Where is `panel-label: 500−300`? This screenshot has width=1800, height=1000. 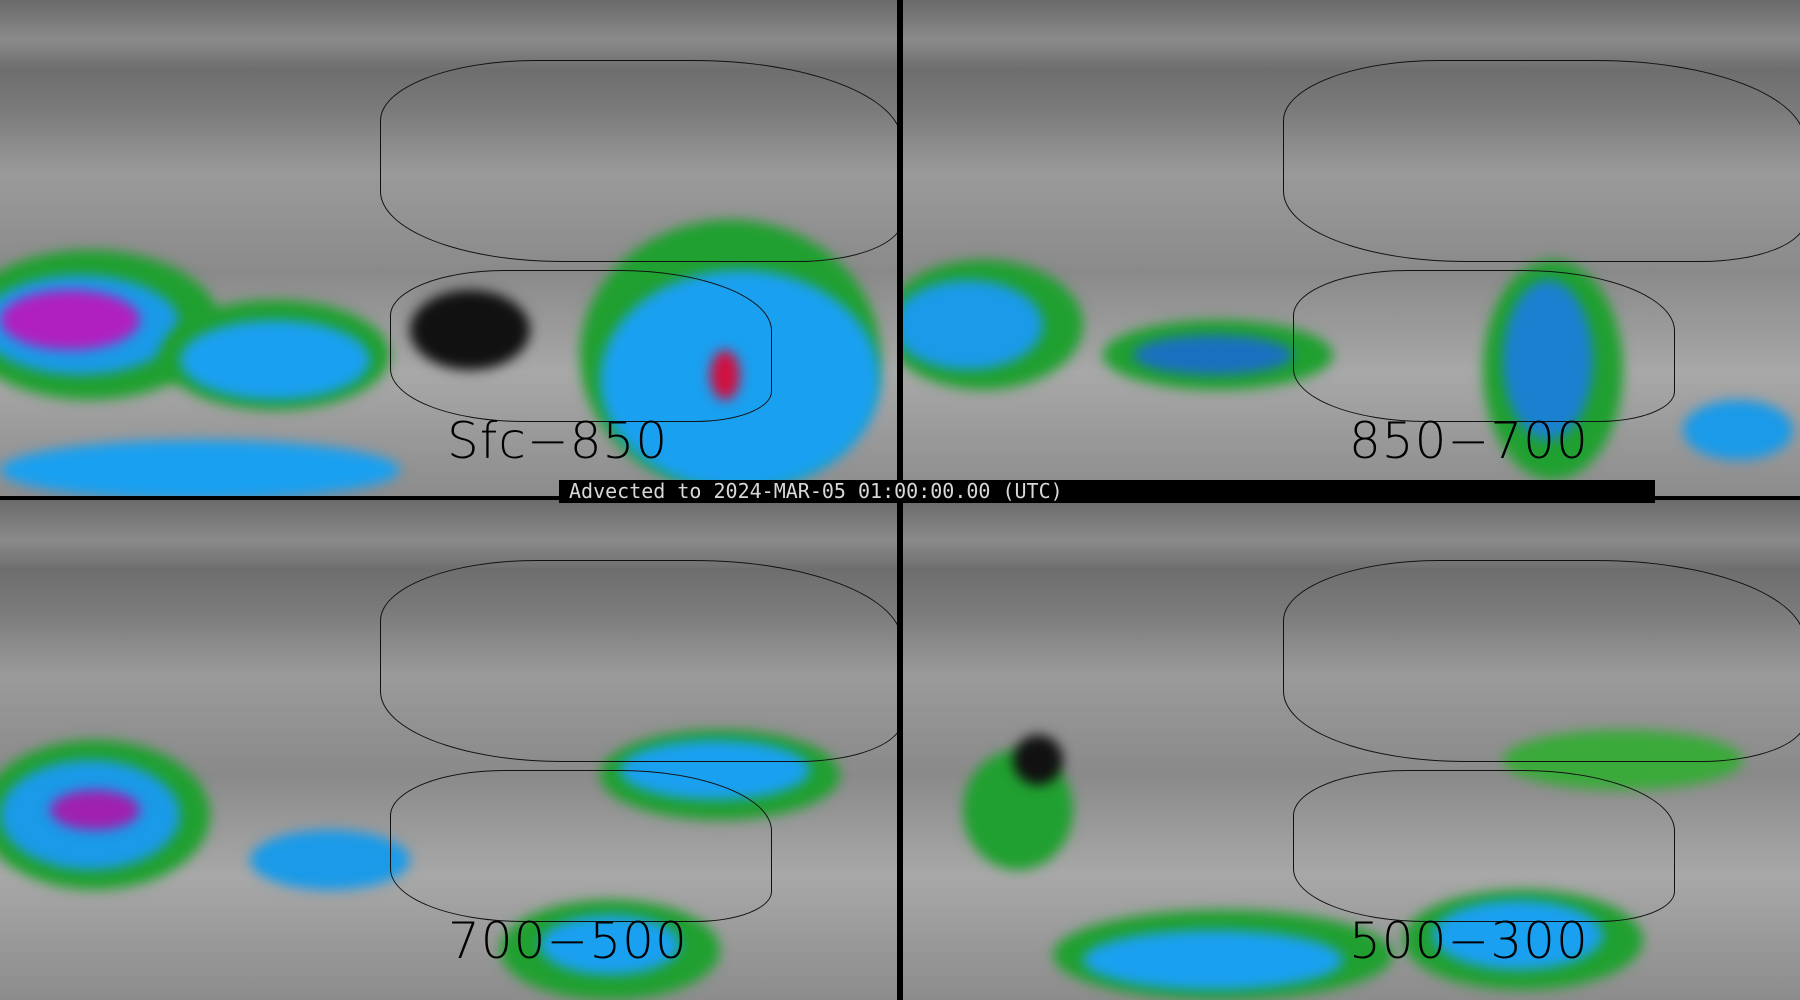
panel-label: 500−300 is located at coordinates (1469, 941).